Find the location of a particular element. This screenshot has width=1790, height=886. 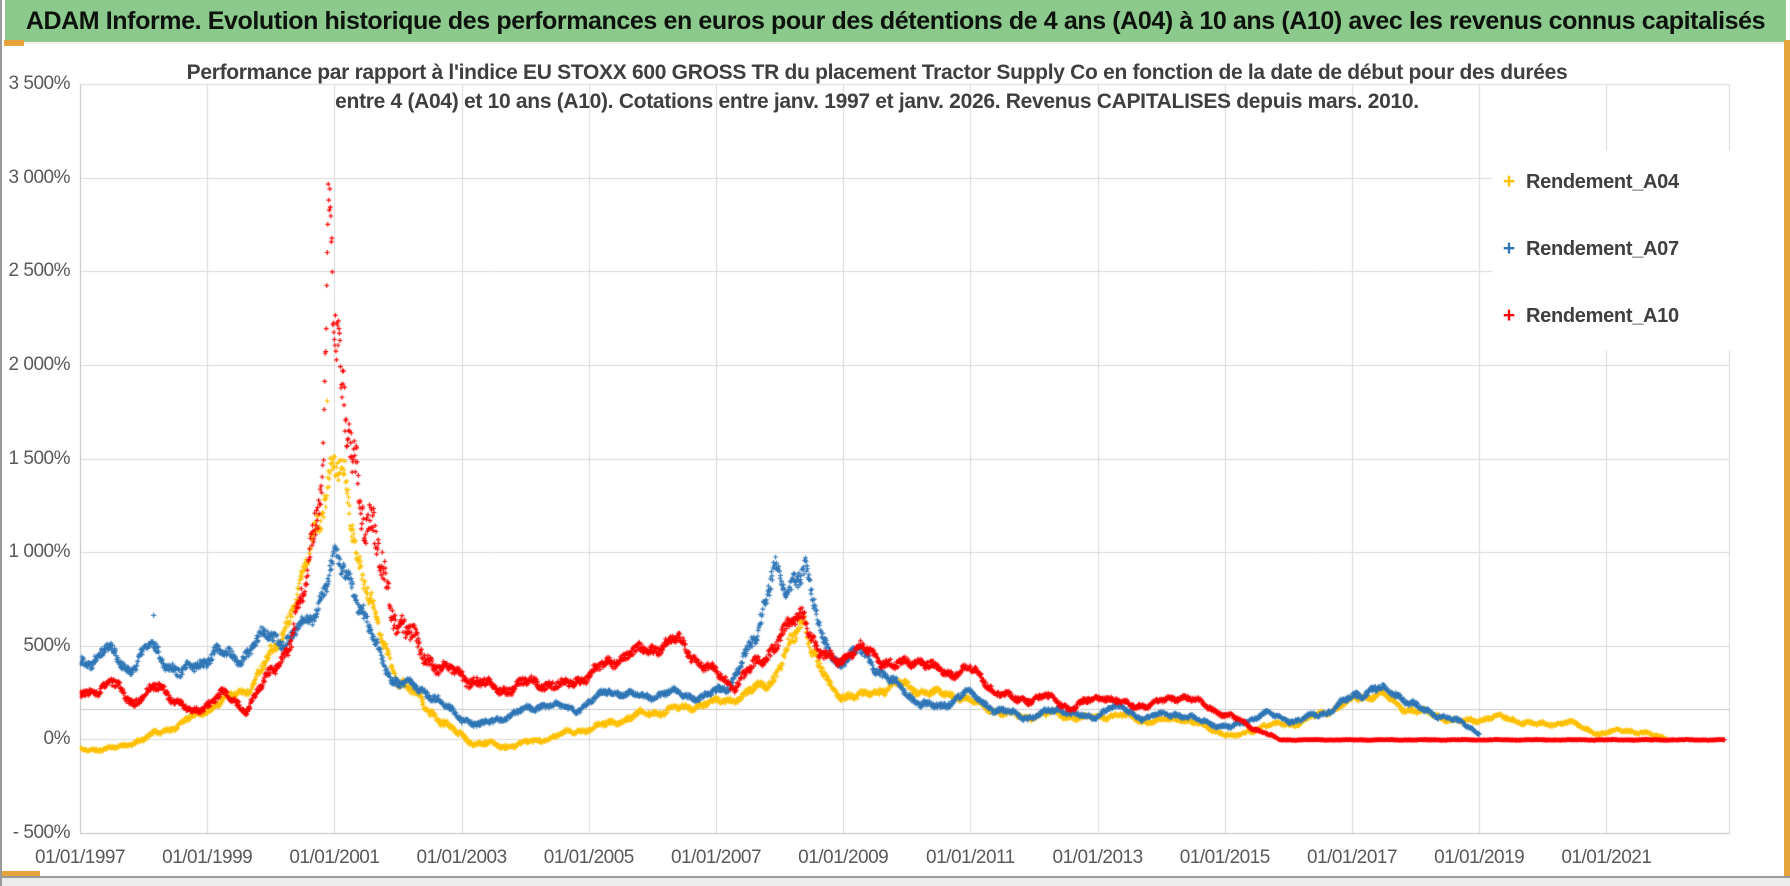

legend-item-rendement_a04: + Rendement_A04 is located at coordinates (1638, 182).